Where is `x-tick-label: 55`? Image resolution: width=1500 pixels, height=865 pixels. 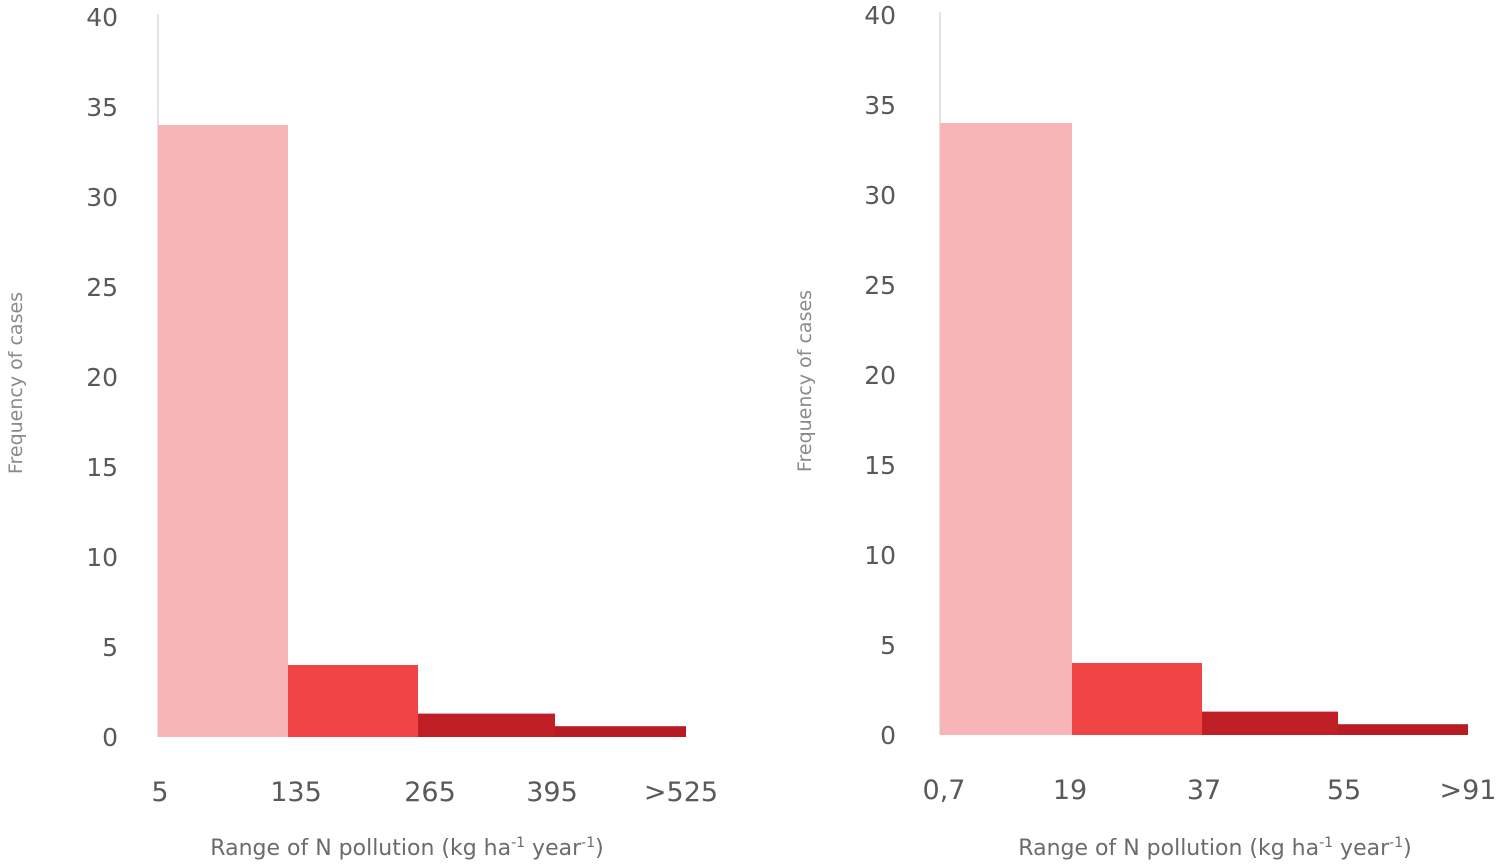 x-tick-label: 55 is located at coordinates (1344, 790).